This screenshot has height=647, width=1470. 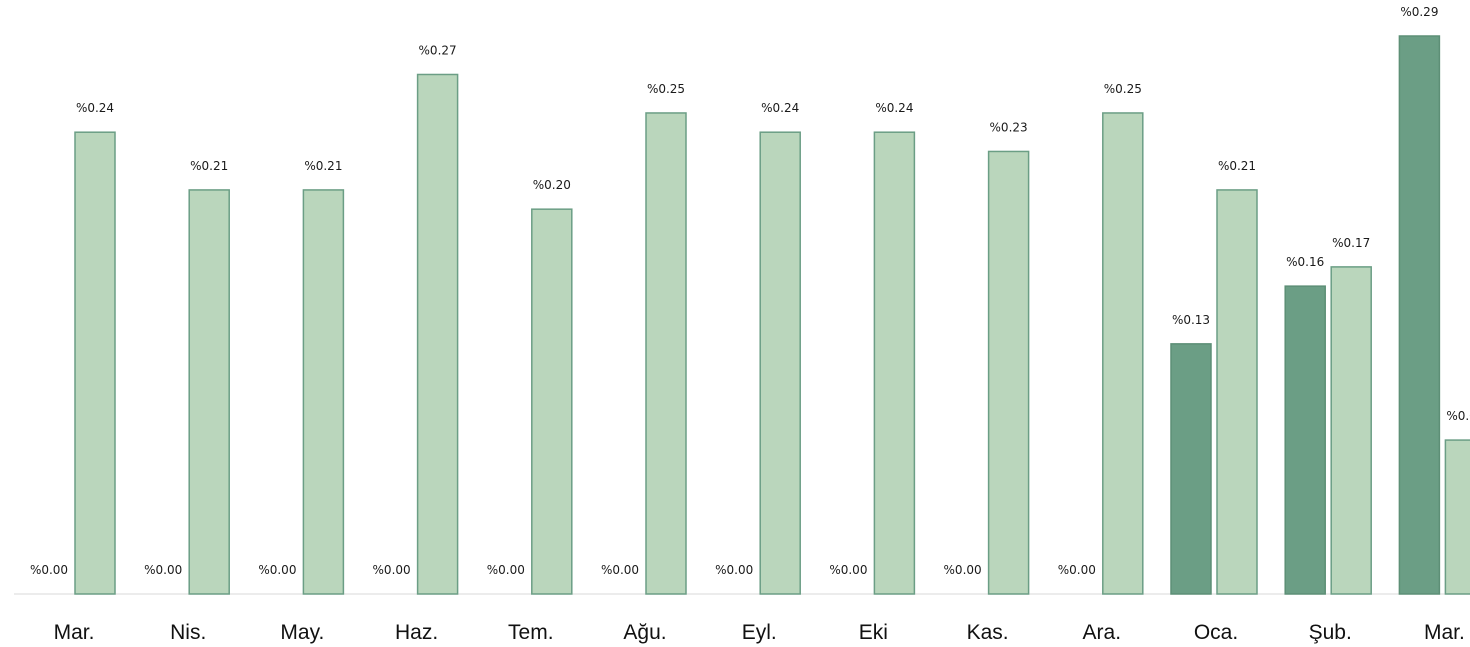 I want to click on data-label-series2-2: %0.21, so click(x=209, y=166).